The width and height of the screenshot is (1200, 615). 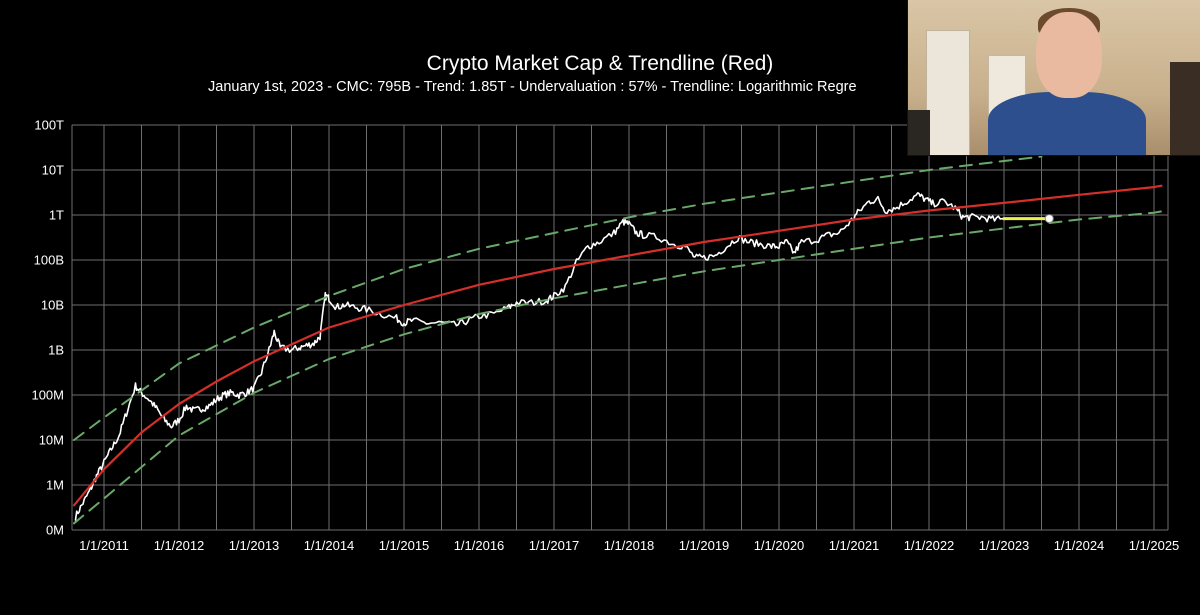 What do you see at coordinates (404, 545) in the screenshot?
I see `x-tick-label: 1/1/2015` at bounding box center [404, 545].